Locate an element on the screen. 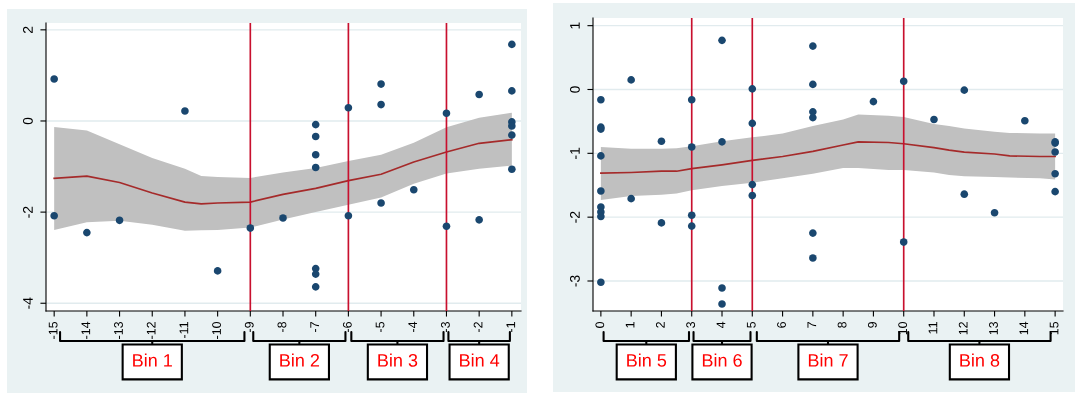  y-tick-label: 1 is located at coordinates (575, 25).